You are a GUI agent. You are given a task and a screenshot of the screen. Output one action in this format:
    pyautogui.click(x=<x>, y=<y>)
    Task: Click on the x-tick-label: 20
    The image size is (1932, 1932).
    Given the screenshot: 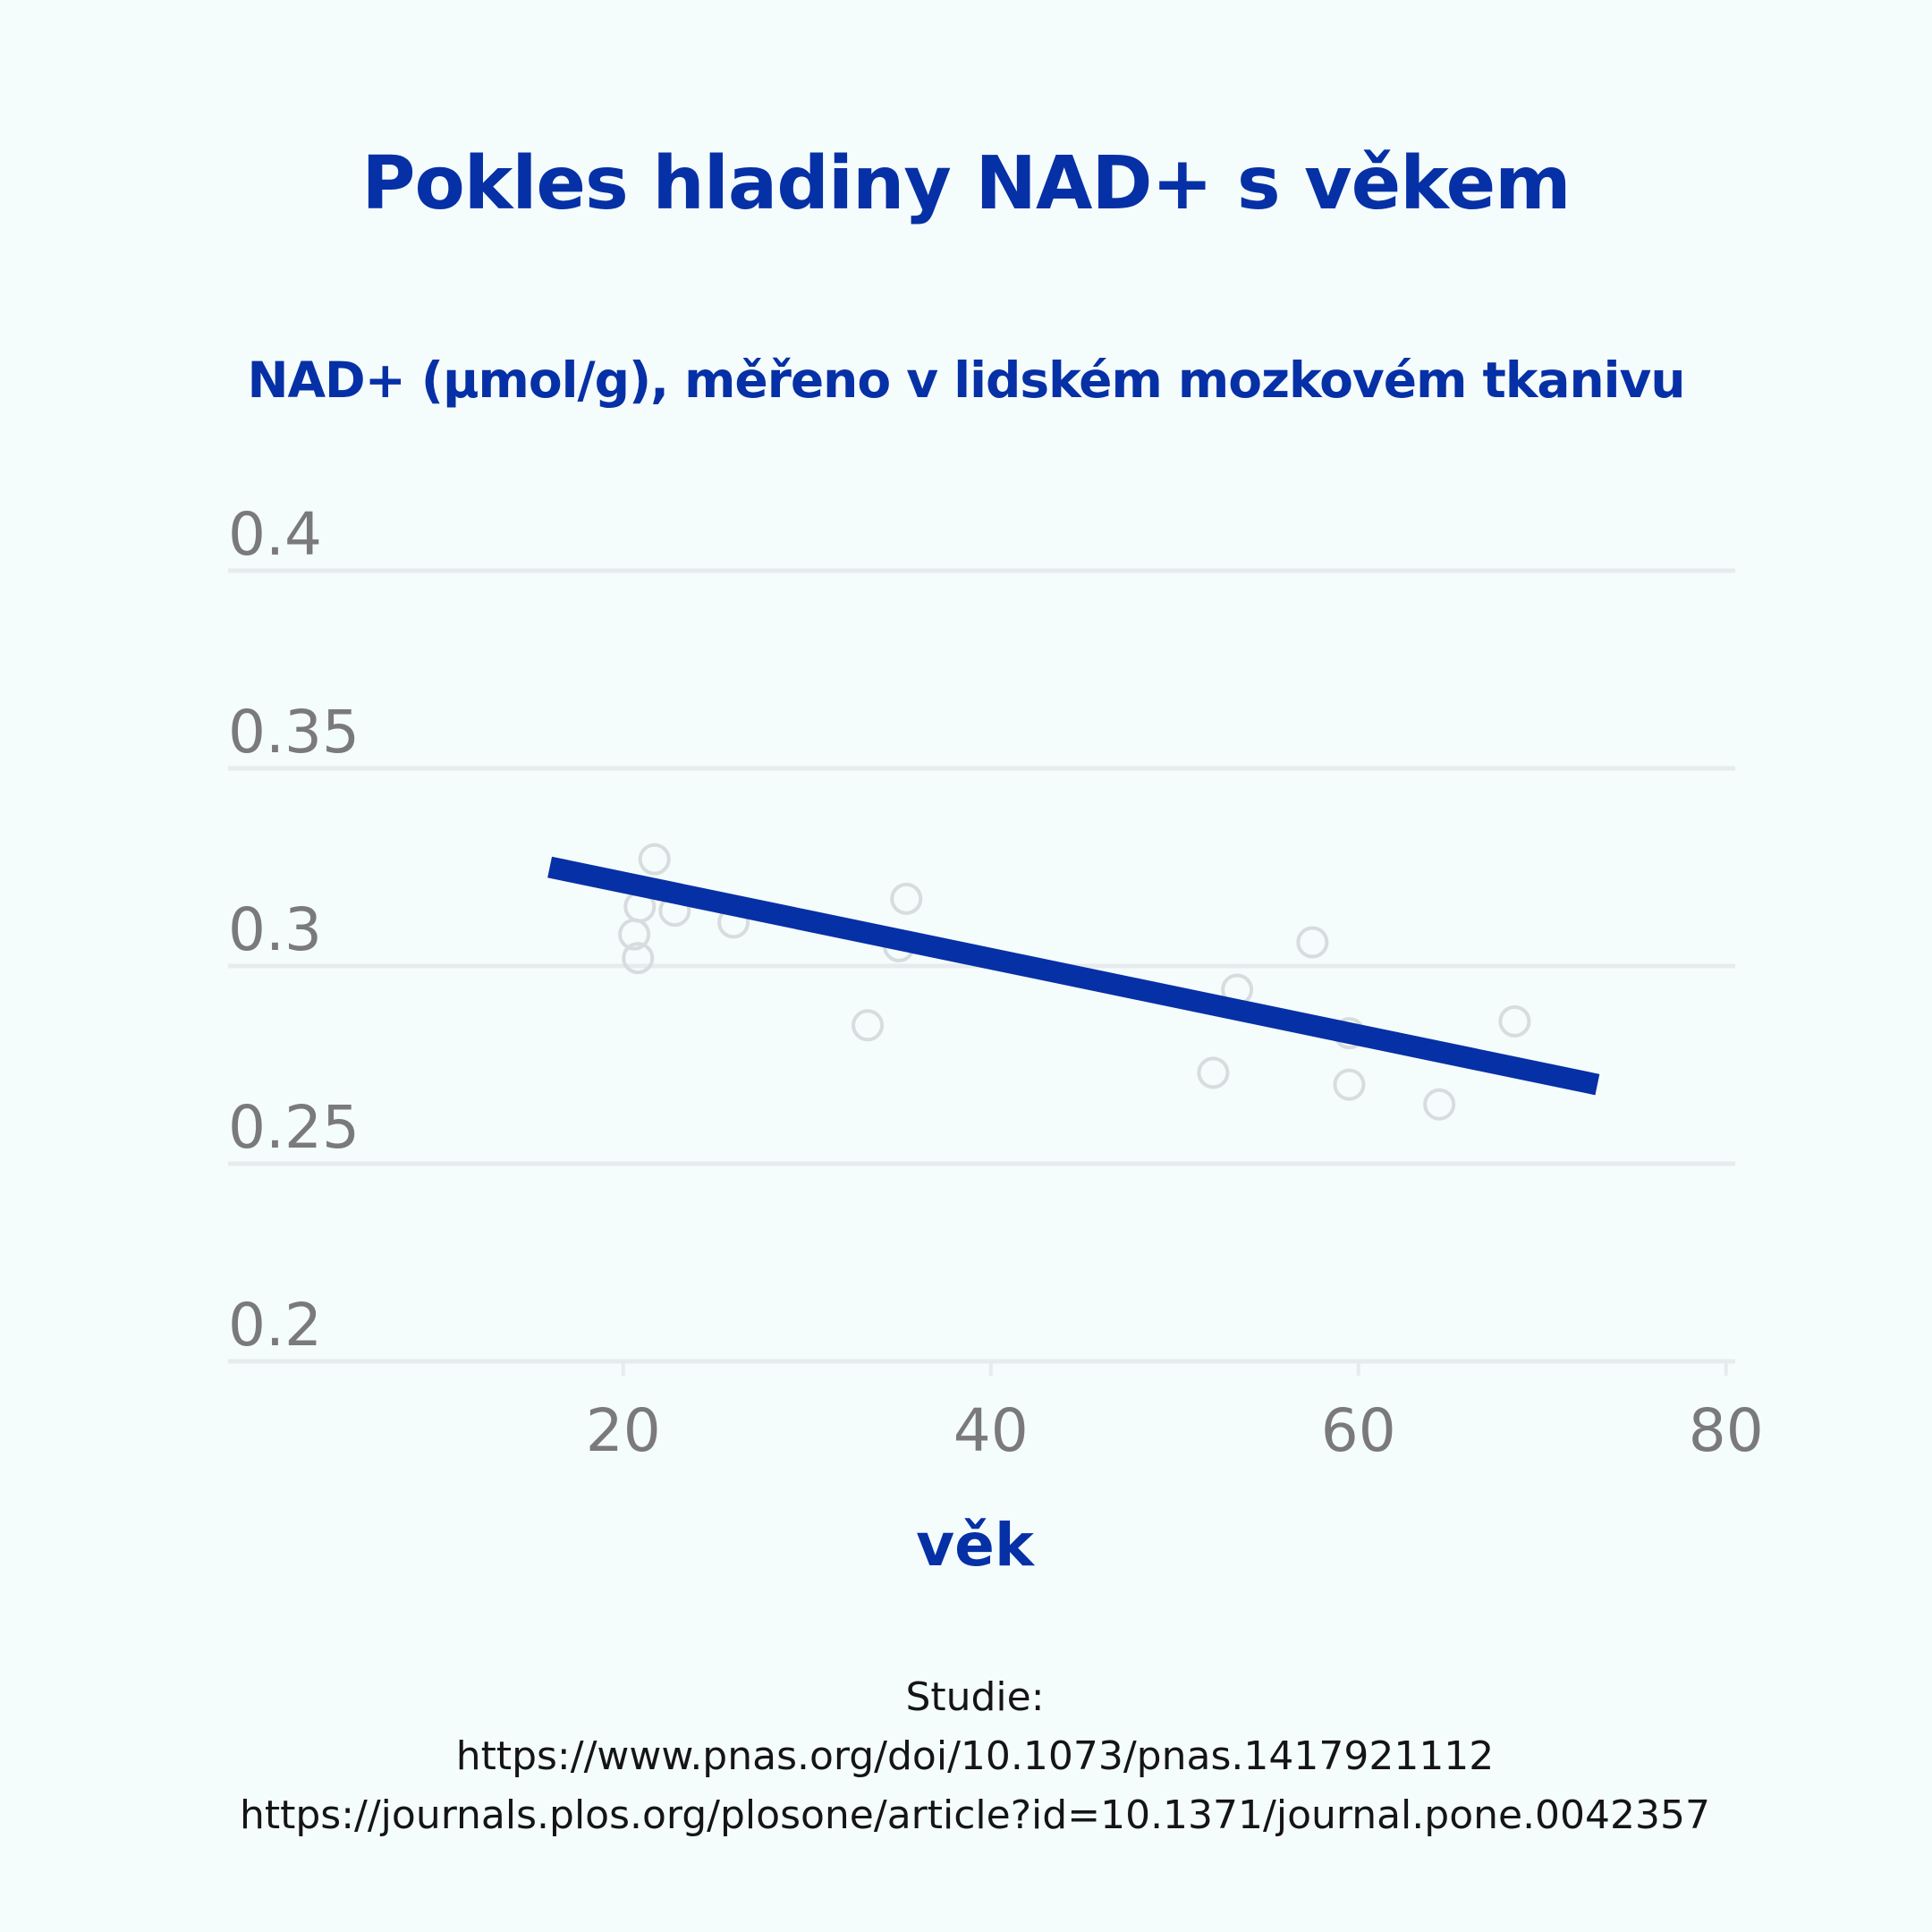 What is the action you would take?
    pyautogui.click(x=623, y=1430)
    